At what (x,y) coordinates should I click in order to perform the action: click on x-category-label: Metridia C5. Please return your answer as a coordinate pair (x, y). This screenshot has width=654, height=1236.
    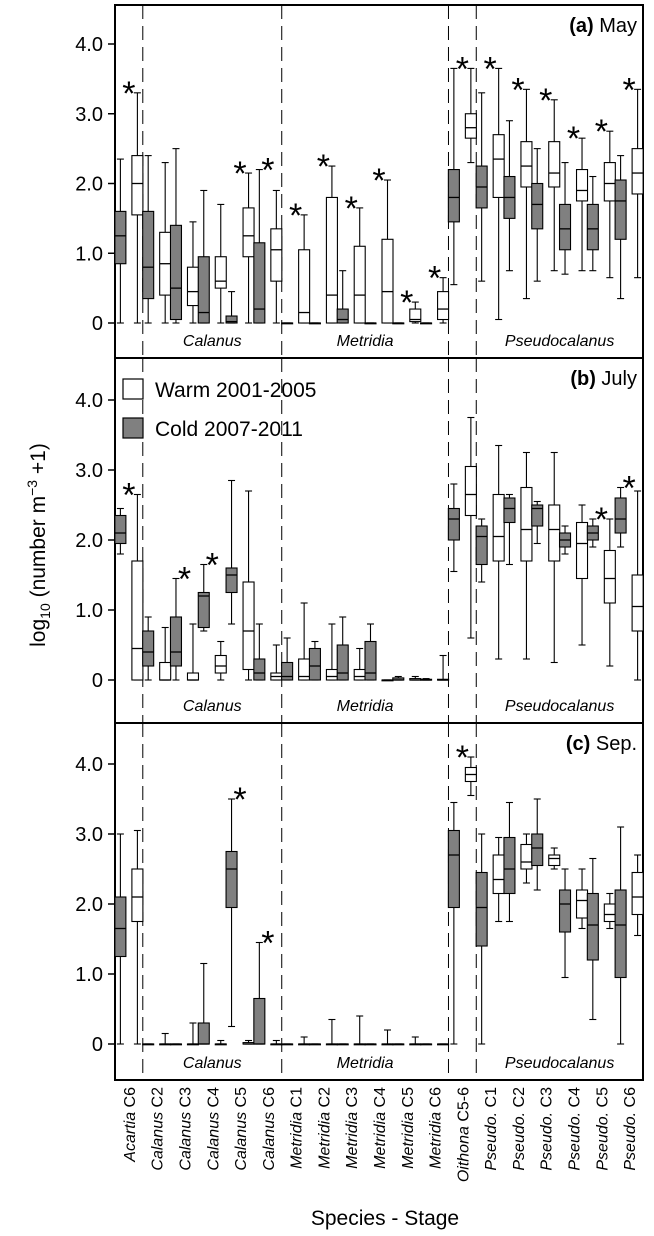
    Looking at the image, I should click on (408, 1128).